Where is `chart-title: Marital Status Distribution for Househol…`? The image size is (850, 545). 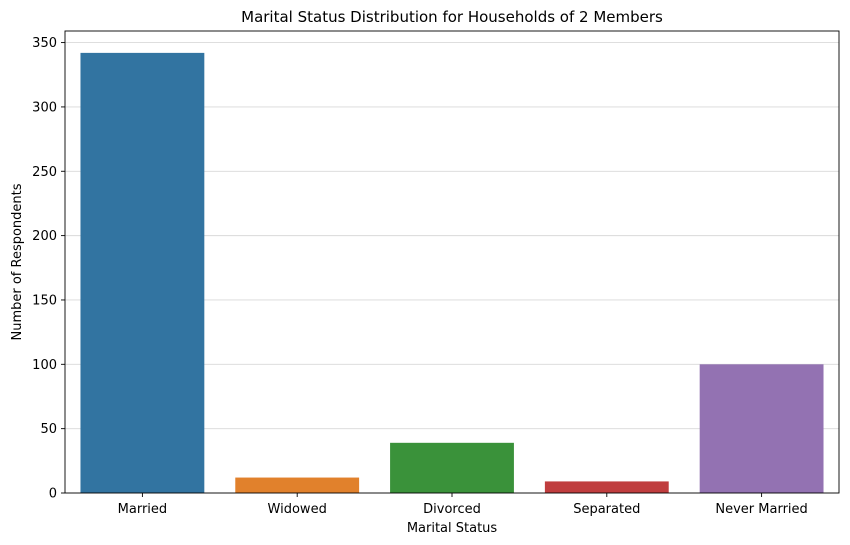 chart-title: Marital Status Distribution for Househol… is located at coordinates (452, 17).